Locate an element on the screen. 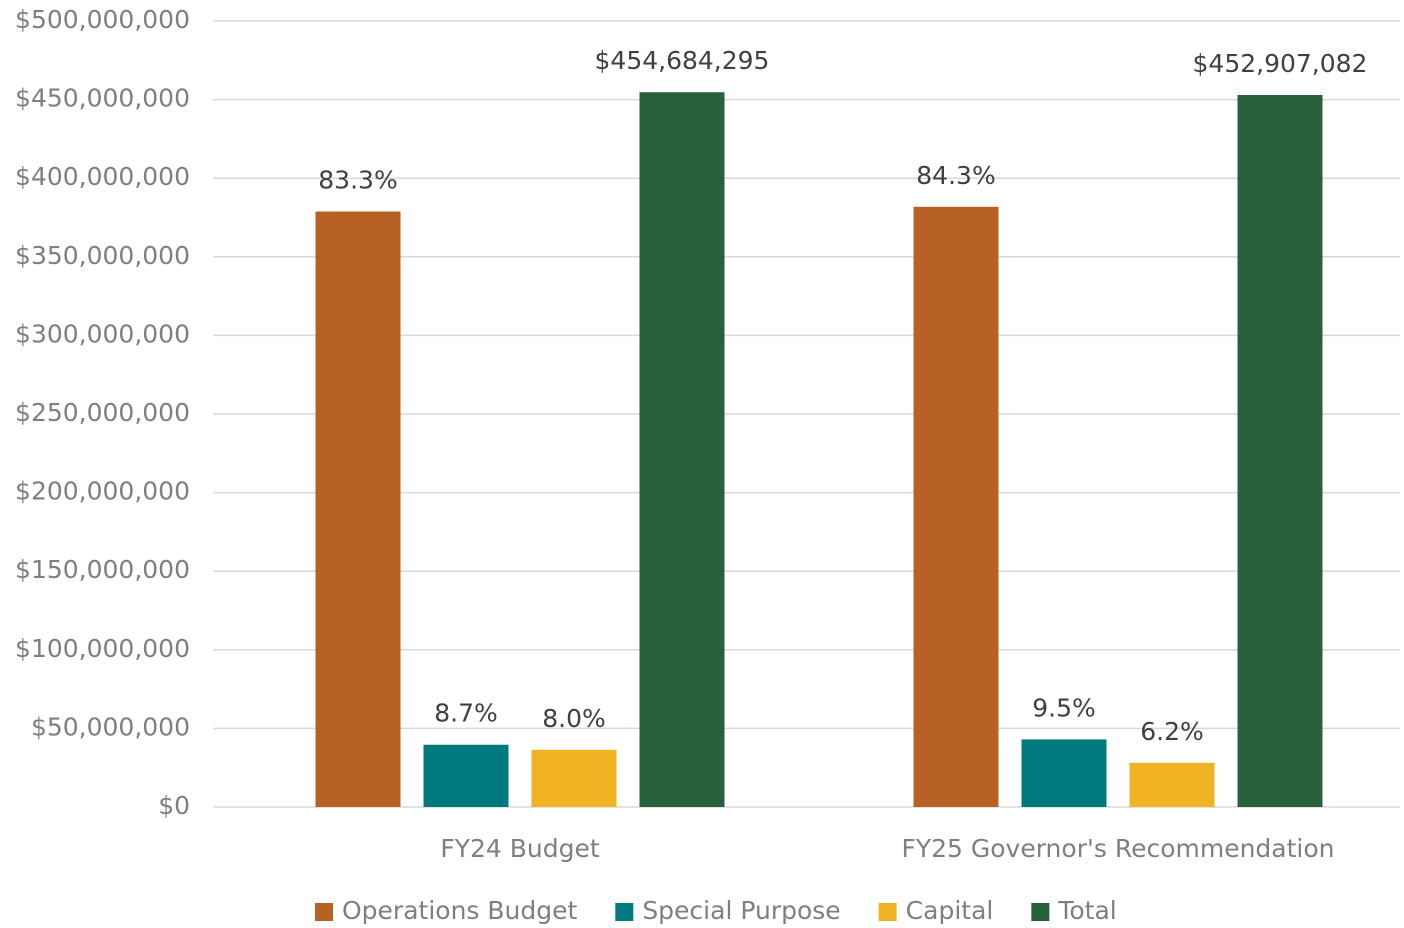  x-tick-label: FY24 Budget is located at coordinates (520, 848).